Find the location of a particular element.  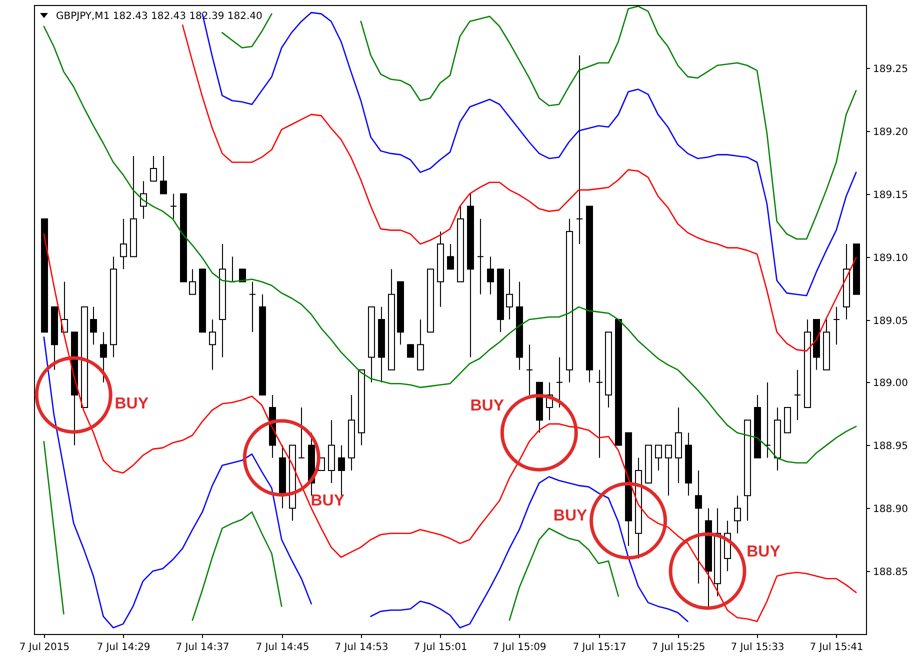

x-tick-label: 7 Jul 14:37 is located at coordinates (203, 647).